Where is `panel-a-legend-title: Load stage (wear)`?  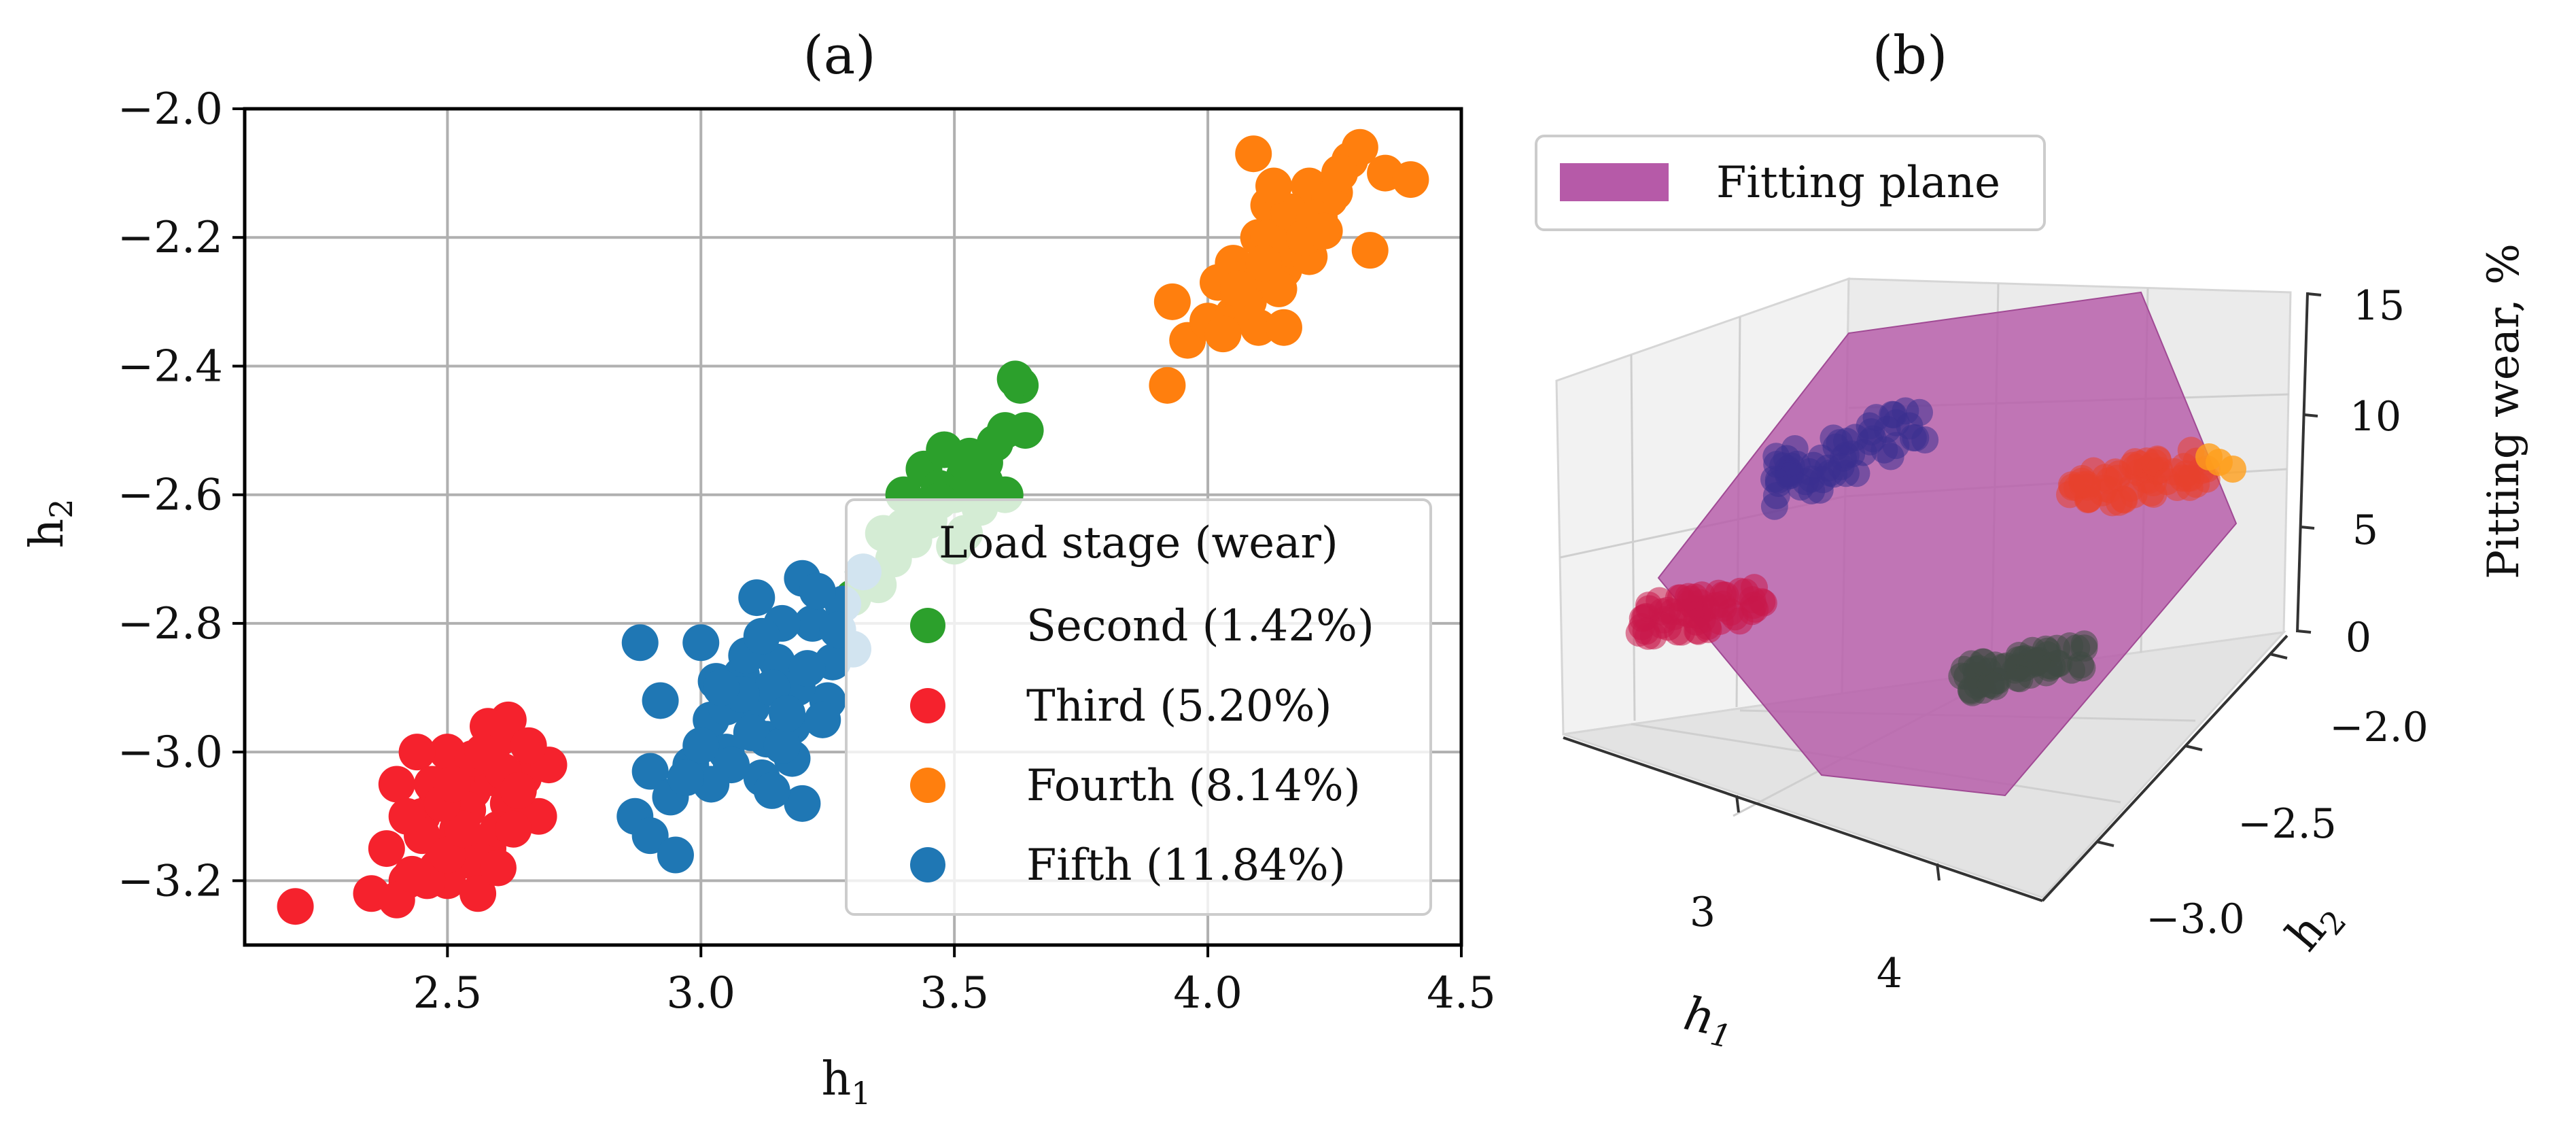
panel-a-legend-title: Load stage (wear) is located at coordinates (1138, 543).